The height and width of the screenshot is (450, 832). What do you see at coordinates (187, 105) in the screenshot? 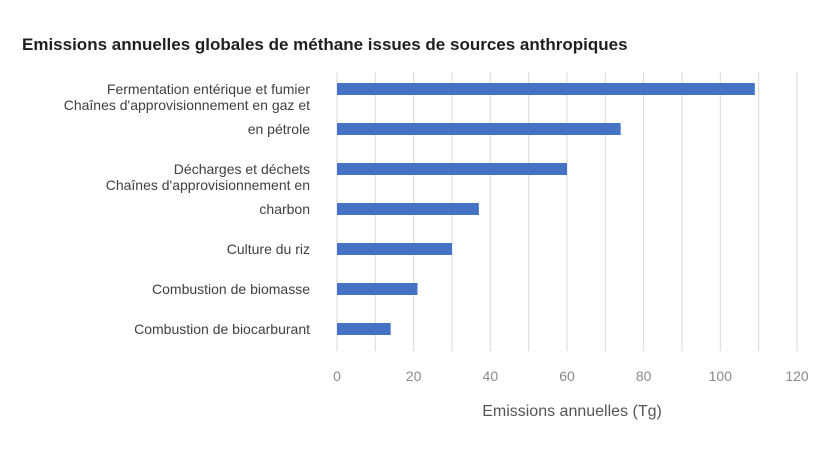
I see `category-label-line: Chaînes d'approvisionnement en gaz et` at bounding box center [187, 105].